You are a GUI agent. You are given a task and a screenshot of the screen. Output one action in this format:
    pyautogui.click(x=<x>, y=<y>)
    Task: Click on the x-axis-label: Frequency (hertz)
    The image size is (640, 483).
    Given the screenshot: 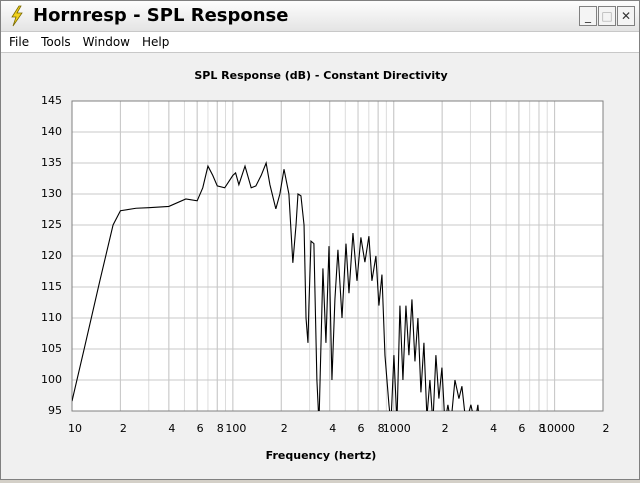 What is the action you would take?
    pyautogui.click(x=321, y=455)
    